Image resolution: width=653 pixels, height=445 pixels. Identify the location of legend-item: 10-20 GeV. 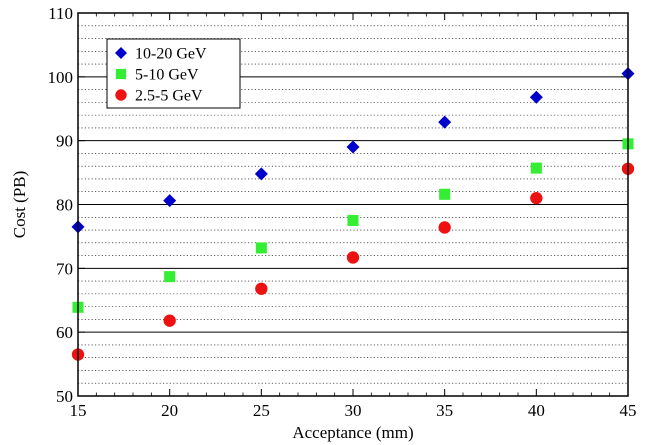
(161, 54).